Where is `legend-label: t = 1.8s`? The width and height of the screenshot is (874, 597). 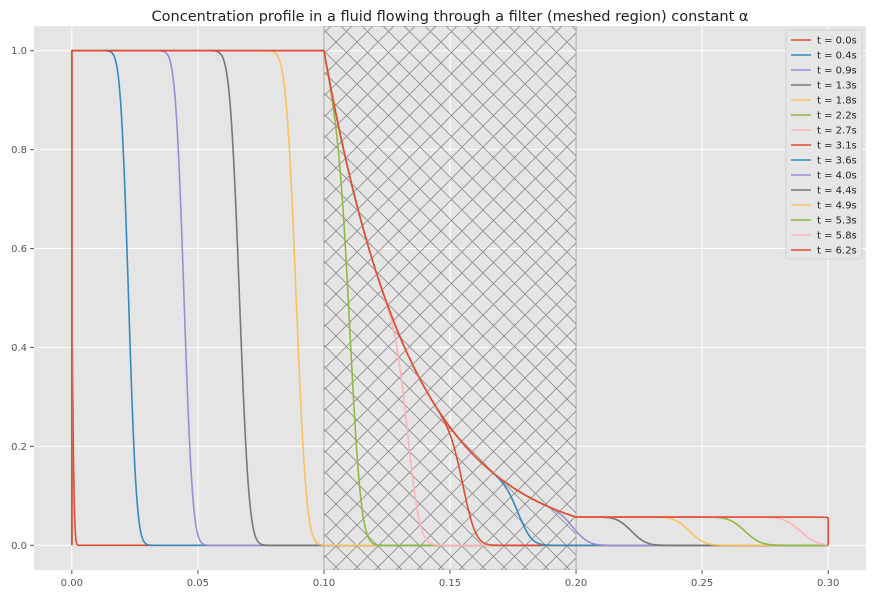
legend-label: t = 1.8s is located at coordinates (837, 101).